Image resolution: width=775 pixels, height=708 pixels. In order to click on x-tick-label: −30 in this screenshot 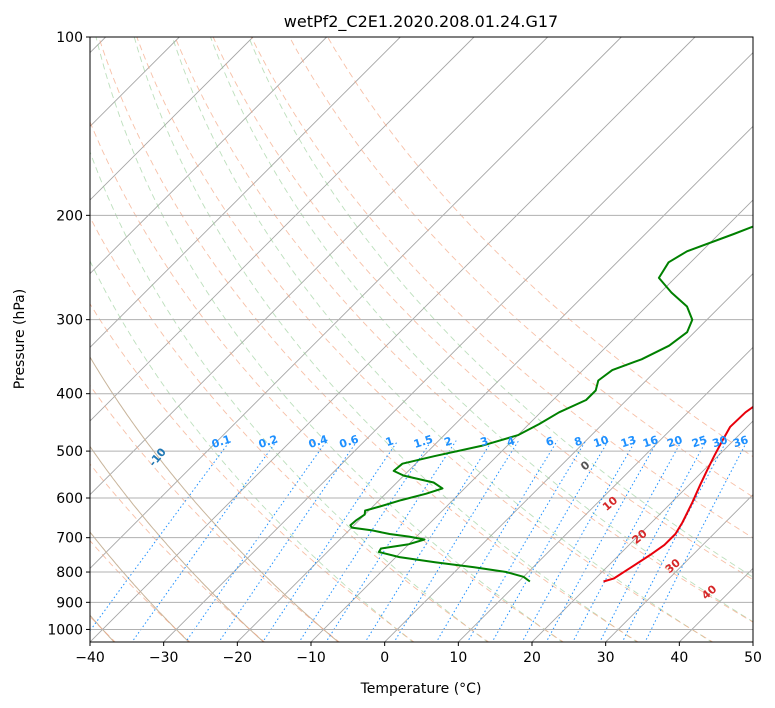, I will do `click(164, 658)`.